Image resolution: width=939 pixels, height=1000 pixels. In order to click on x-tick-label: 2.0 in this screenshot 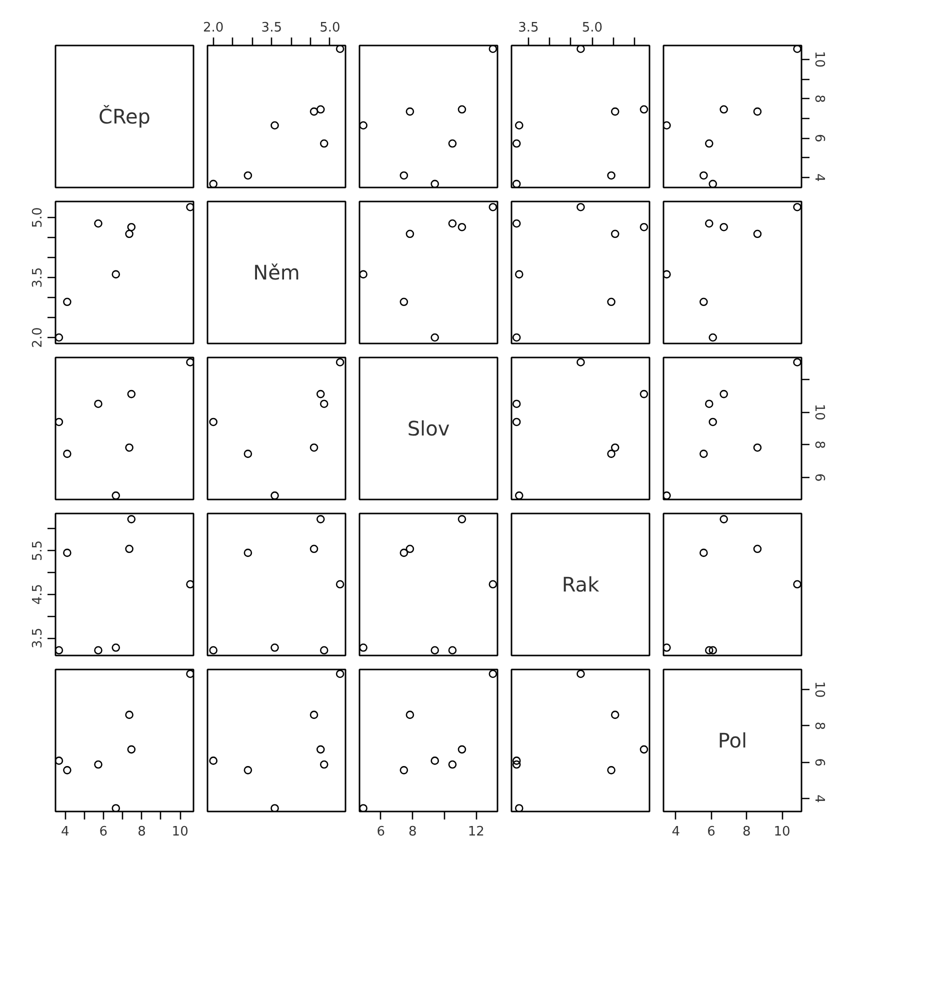, I will do `click(213, 28)`.